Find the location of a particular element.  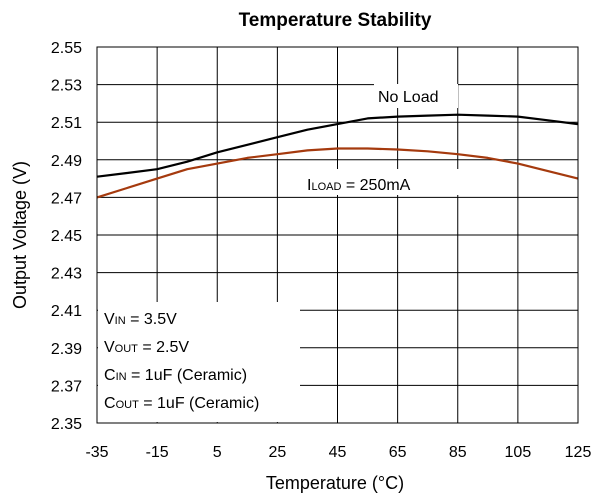

y-tick-label: 2.45 is located at coordinates (66, 236).